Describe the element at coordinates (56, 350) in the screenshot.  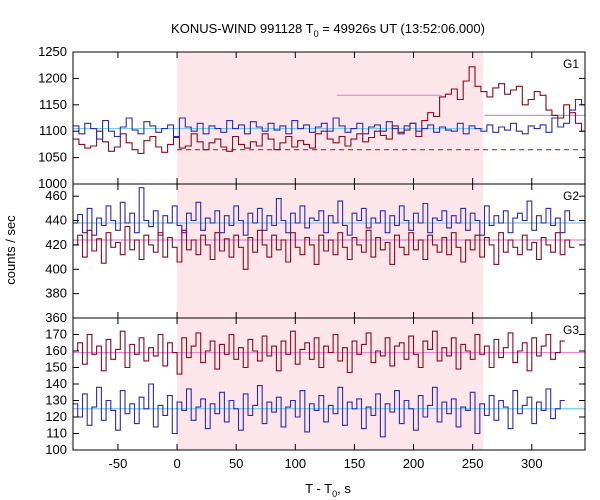
I see `y-tick-label: 160` at that location.